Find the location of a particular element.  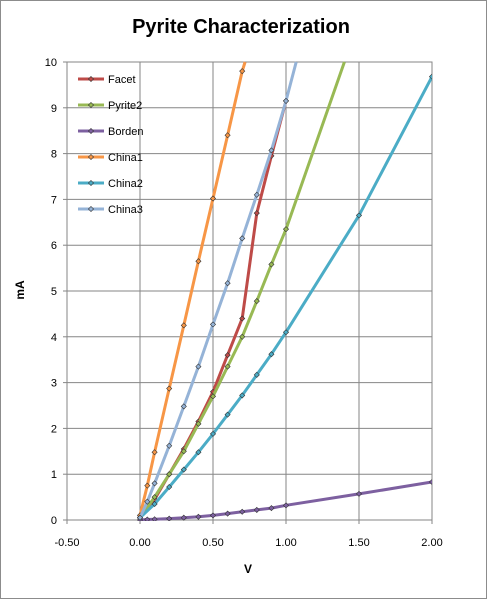

legend-item-china1: China1 is located at coordinates (110, 158).